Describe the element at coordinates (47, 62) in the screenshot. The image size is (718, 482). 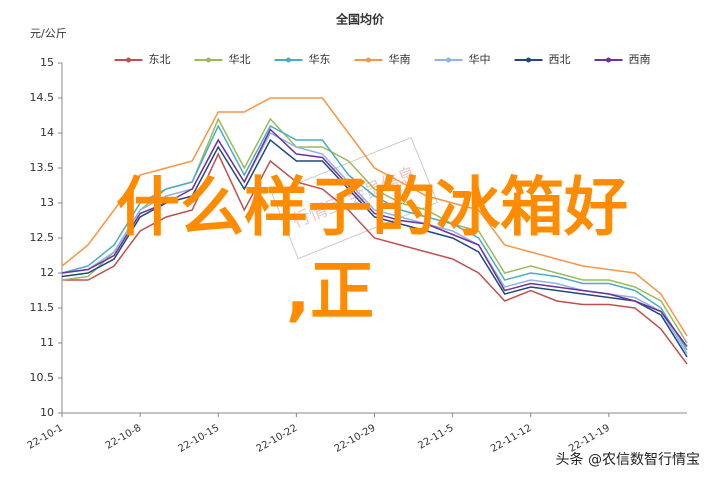
I see `y-tick-label: 15` at that location.